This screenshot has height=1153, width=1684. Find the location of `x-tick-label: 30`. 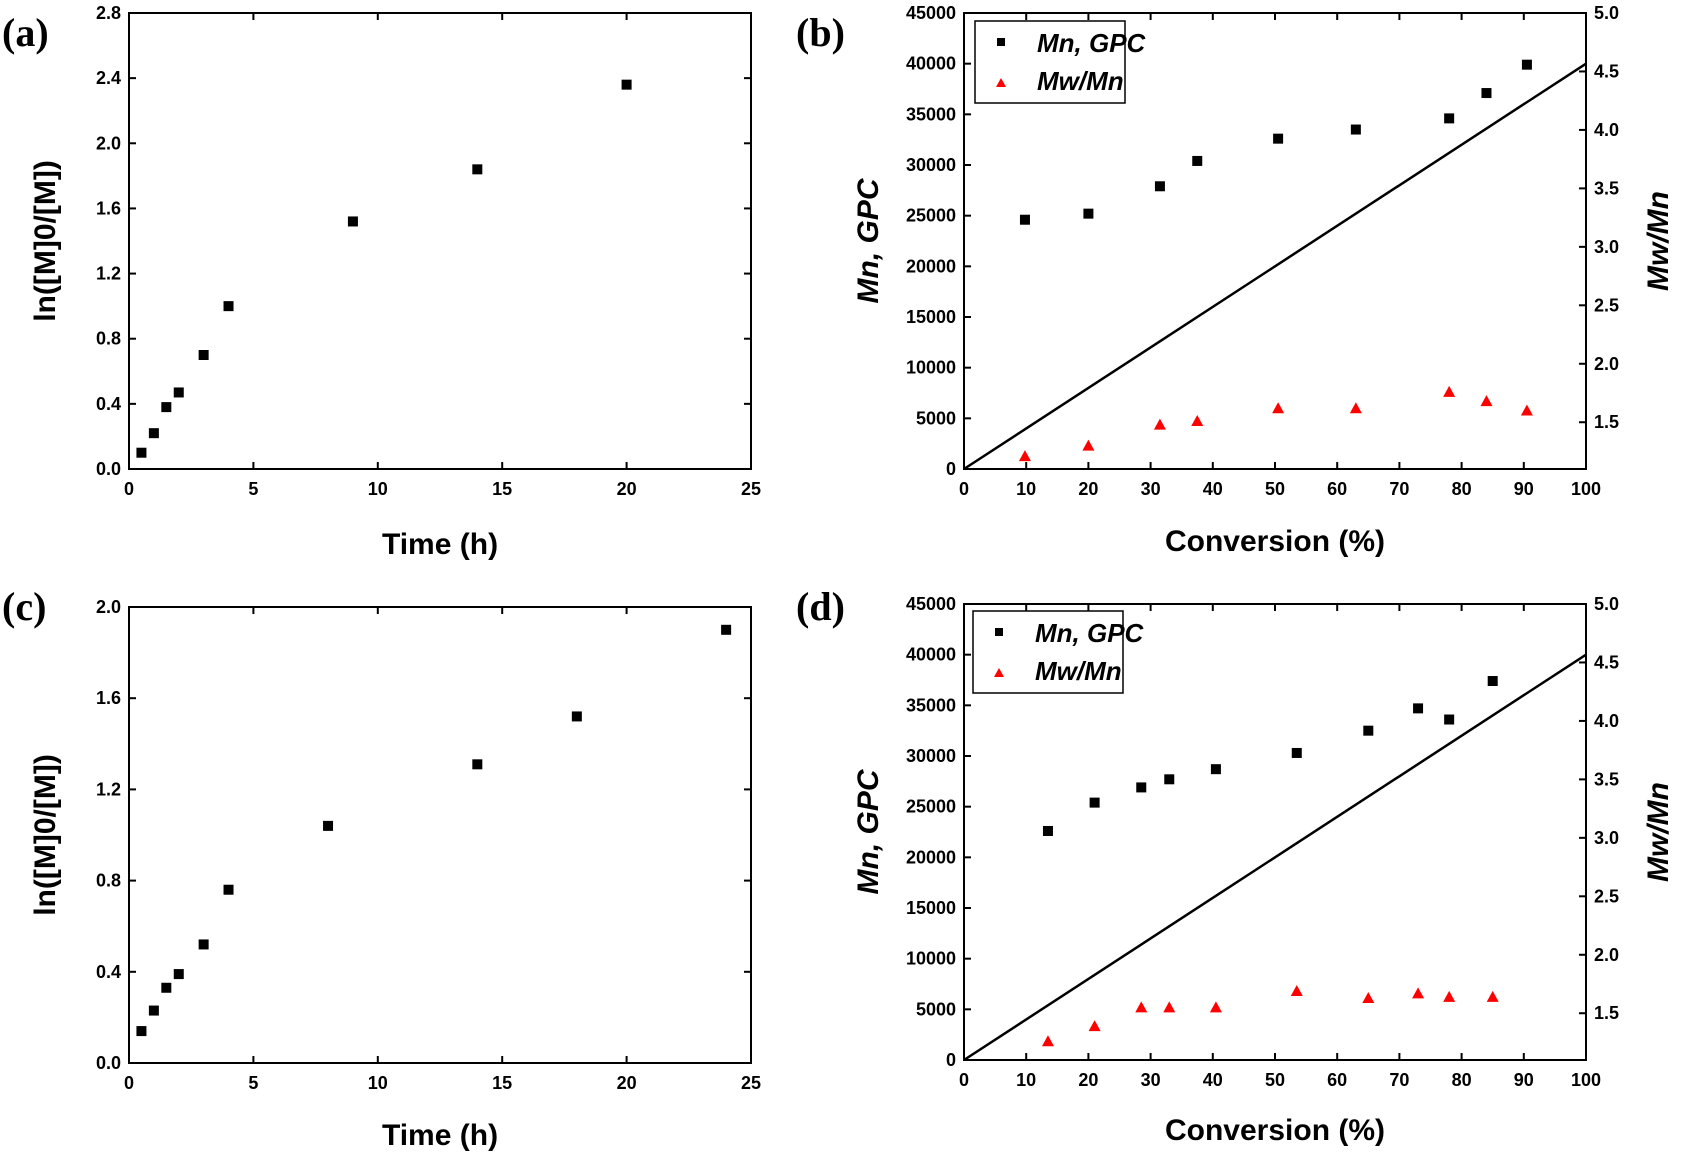

x-tick-label: 30 is located at coordinates (1151, 1080).